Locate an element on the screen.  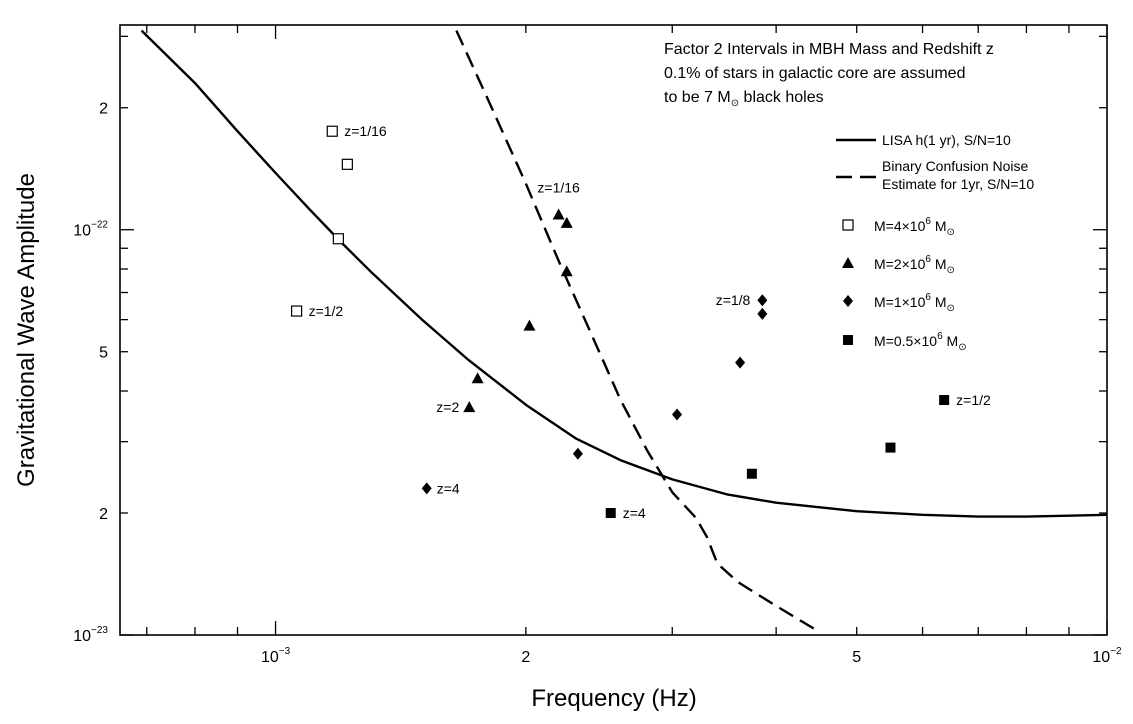
legend-label: Estimate for 1yr, S/N=10 is located at coordinates (958, 184).